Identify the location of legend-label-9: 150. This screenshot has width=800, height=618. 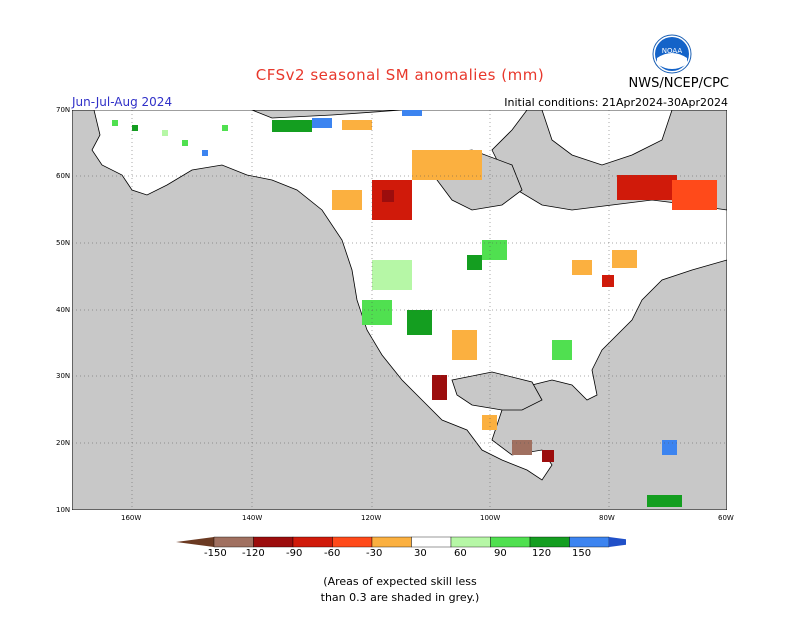
(582, 553).